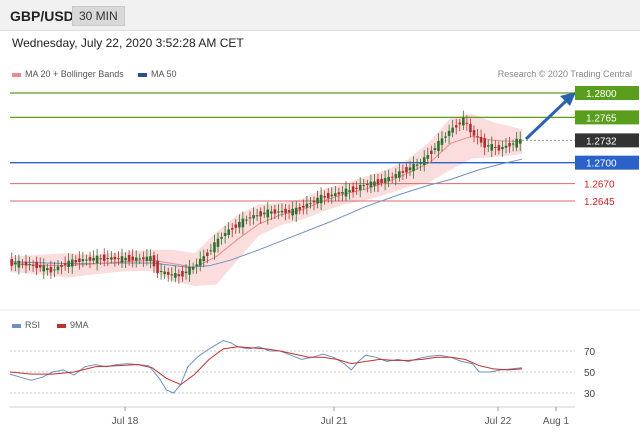 This screenshot has height=434, width=640. Describe the element at coordinates (564, 74) in the screenshot. I see `credit-label: Research © 2020 Trading Central` at that location.